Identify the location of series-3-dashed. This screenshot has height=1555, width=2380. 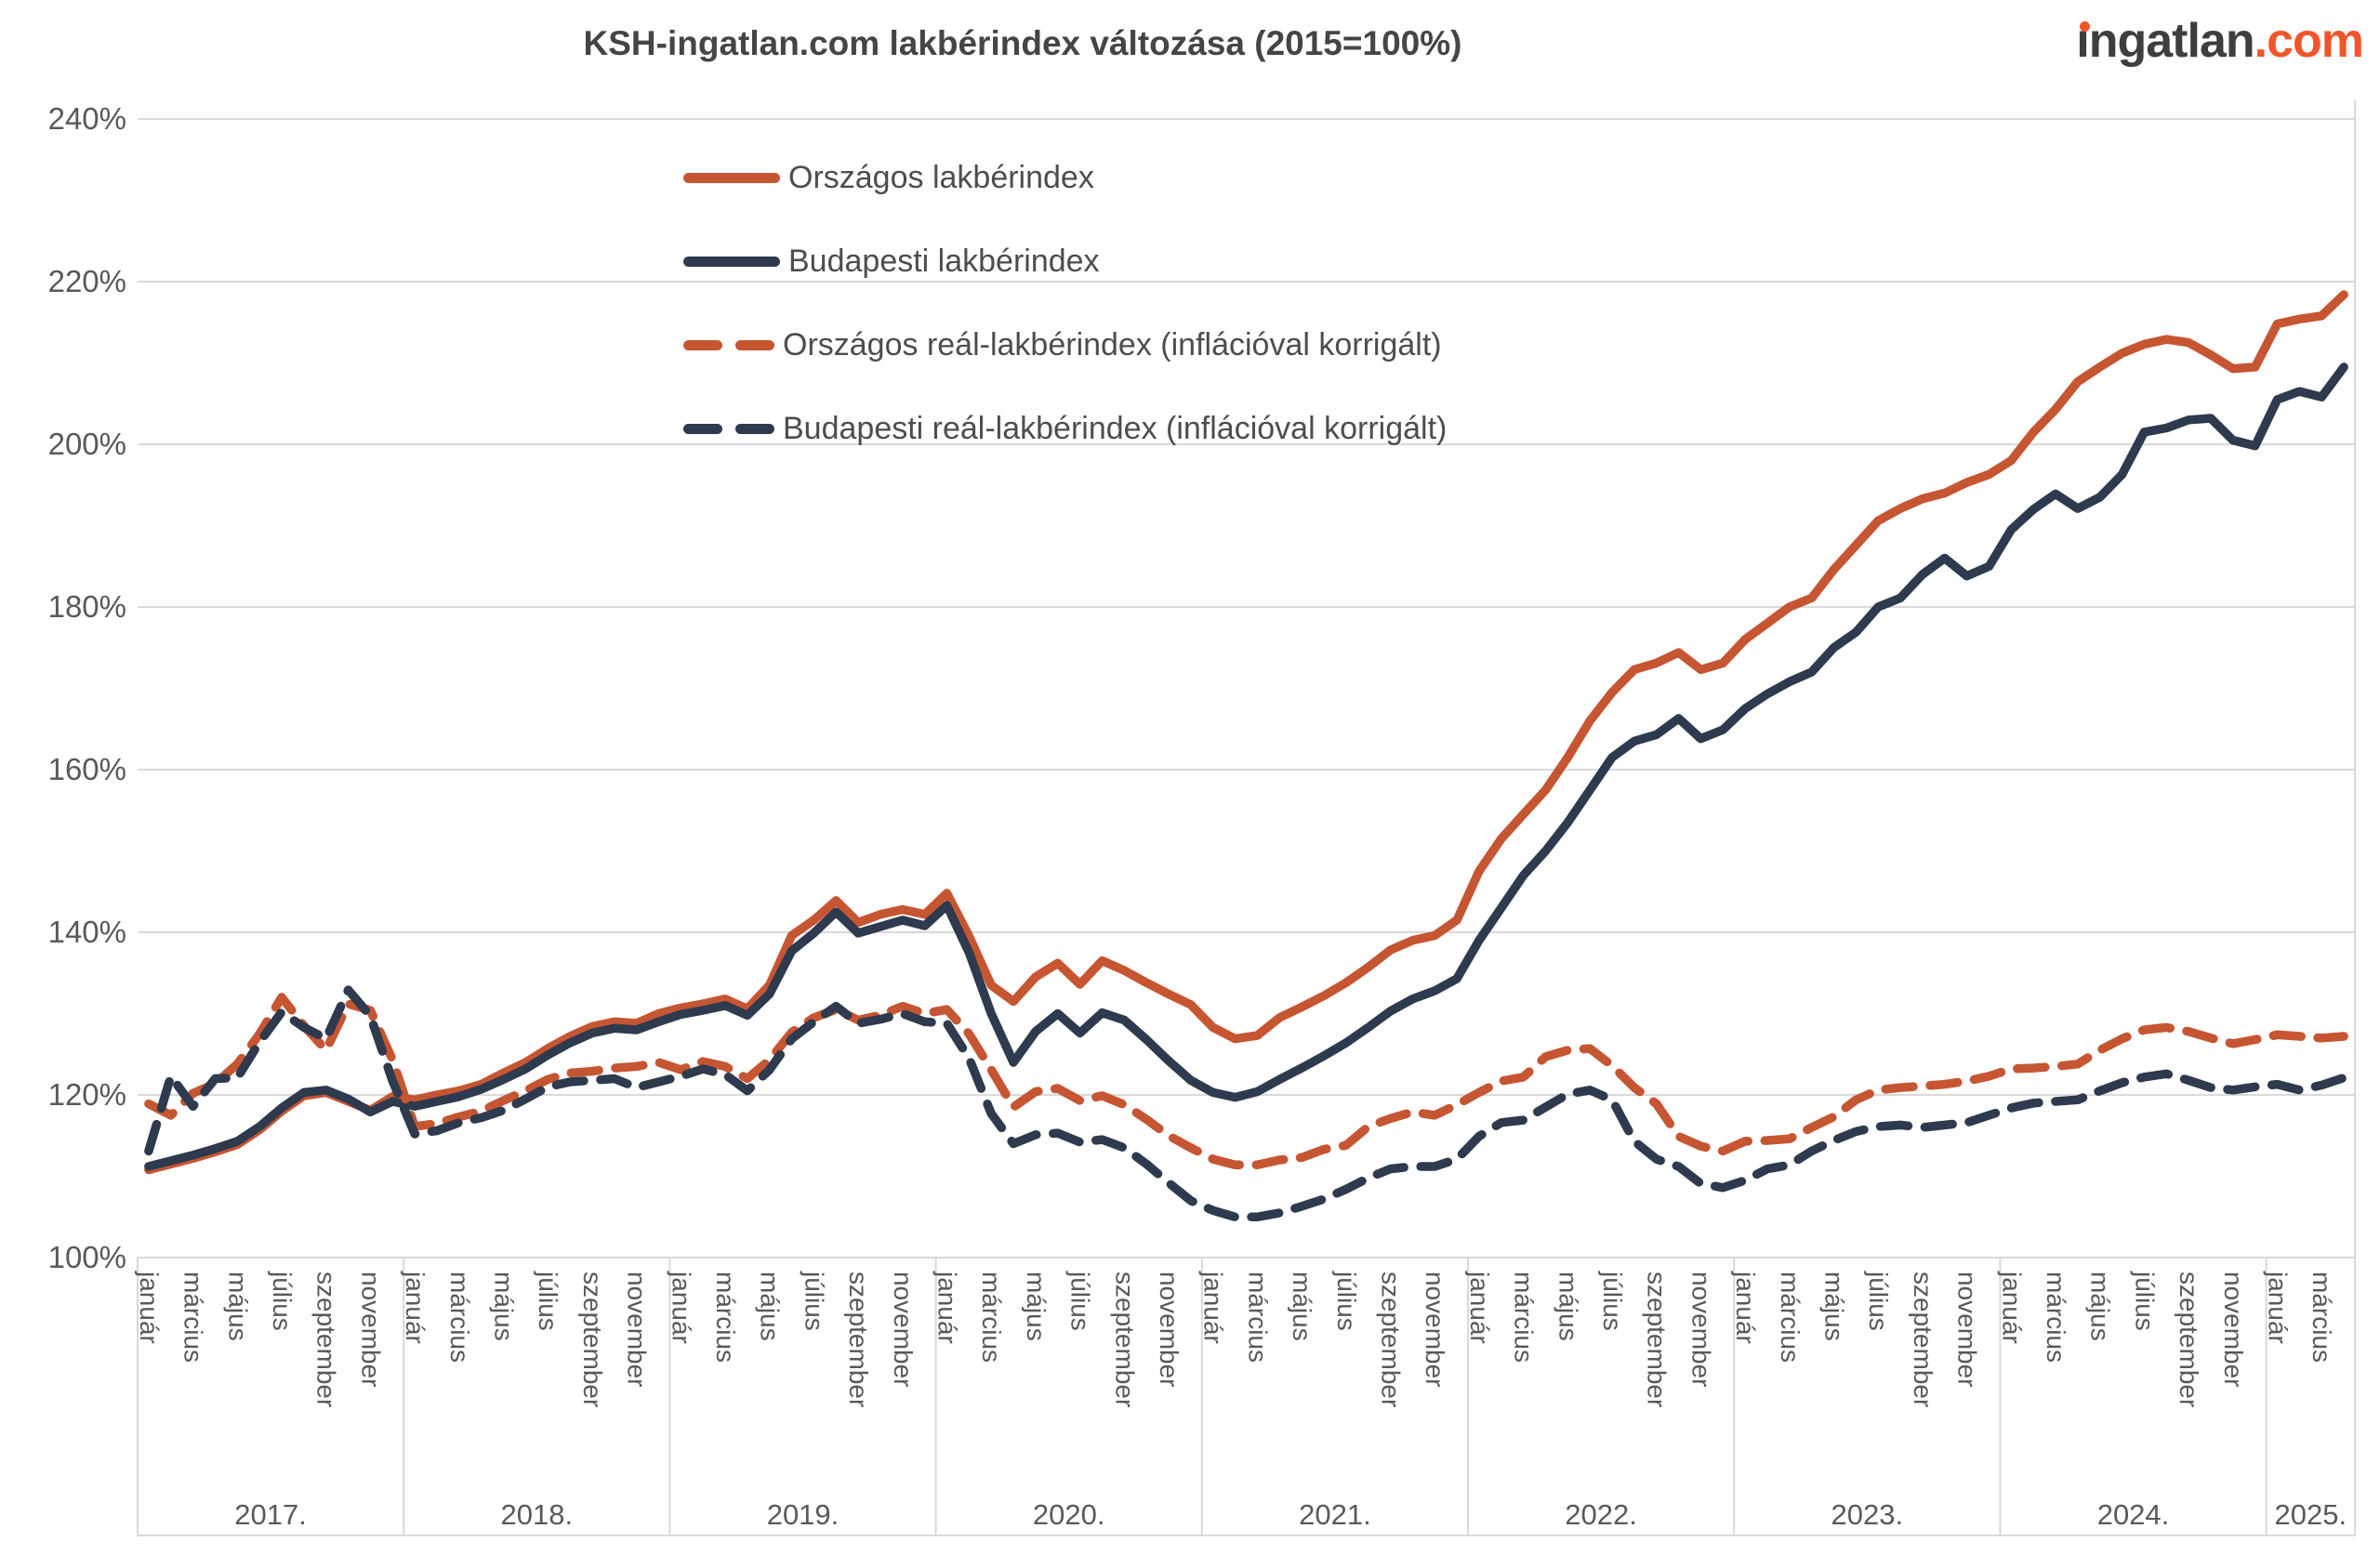
(1246, 1103).